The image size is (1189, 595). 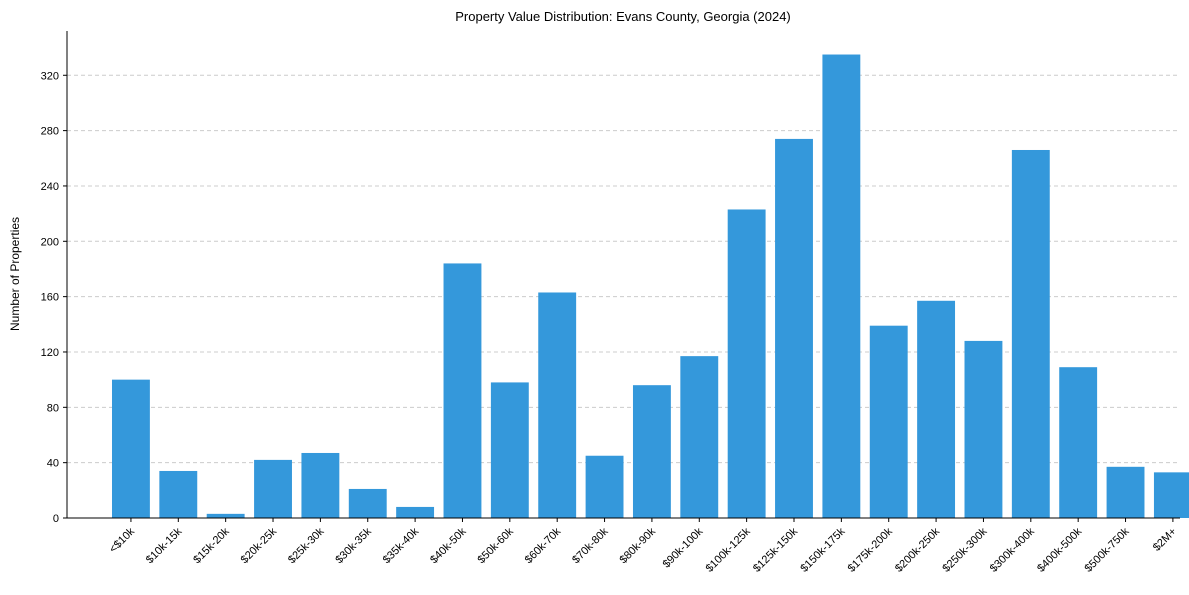 I want to click on y-ticks: 0 40 80 120 160 200 240 280 320, so click(x=54, y=297).